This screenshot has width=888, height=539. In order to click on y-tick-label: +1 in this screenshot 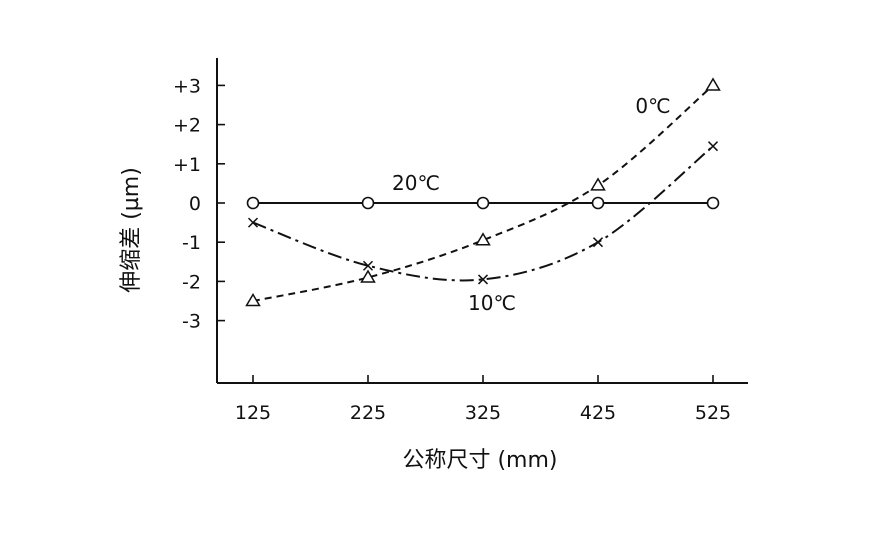, I will do `click(187, 165)`.